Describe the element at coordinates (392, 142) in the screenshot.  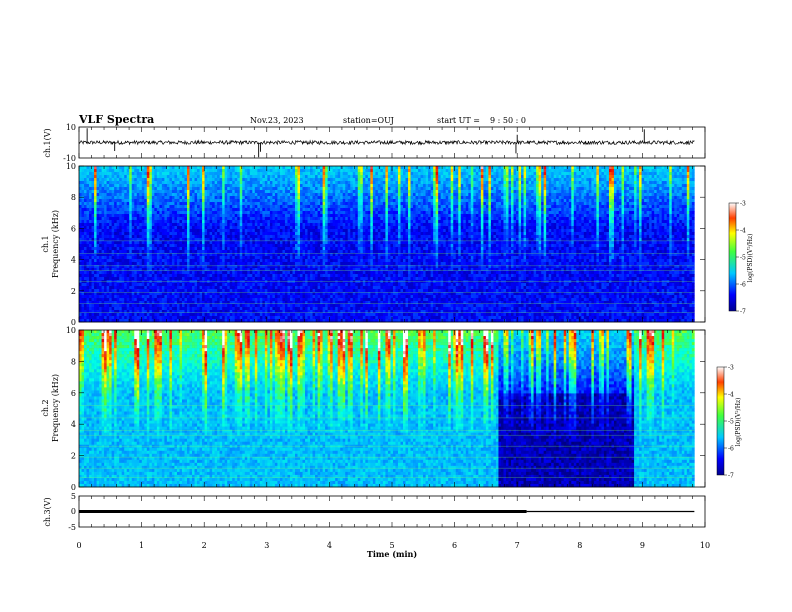
I see `ch1-waveform-ticks` at that location.